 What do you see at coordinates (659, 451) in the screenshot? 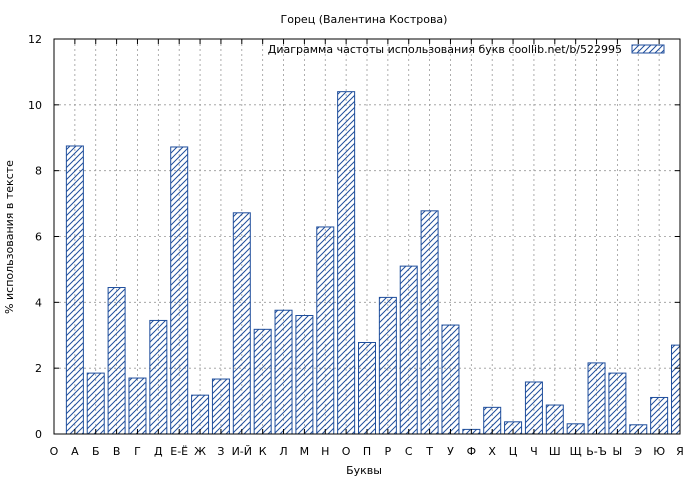
I see `x-tick-label: Ю` at bounding box center [659, 451].